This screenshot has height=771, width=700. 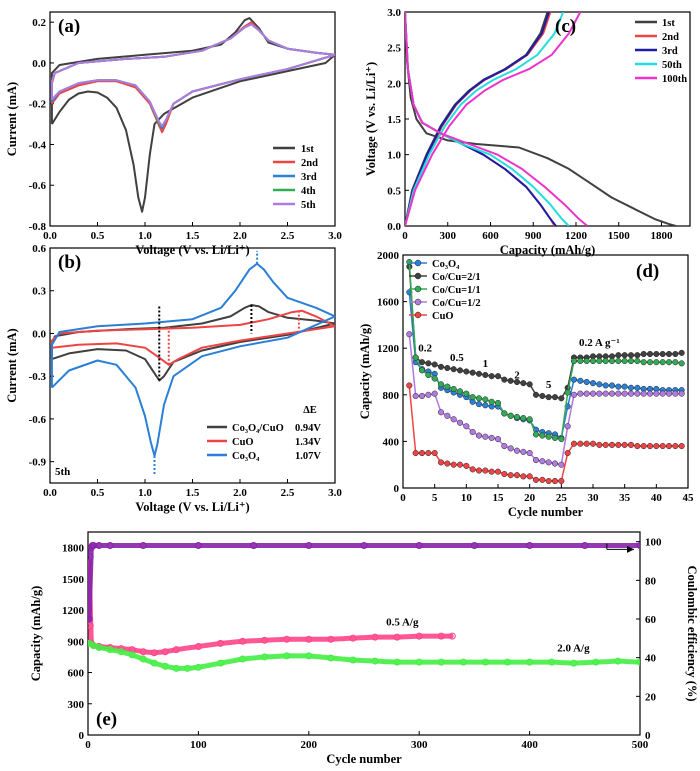 I want to click on y2-tick-label: 20, so click(x=651, y=697).